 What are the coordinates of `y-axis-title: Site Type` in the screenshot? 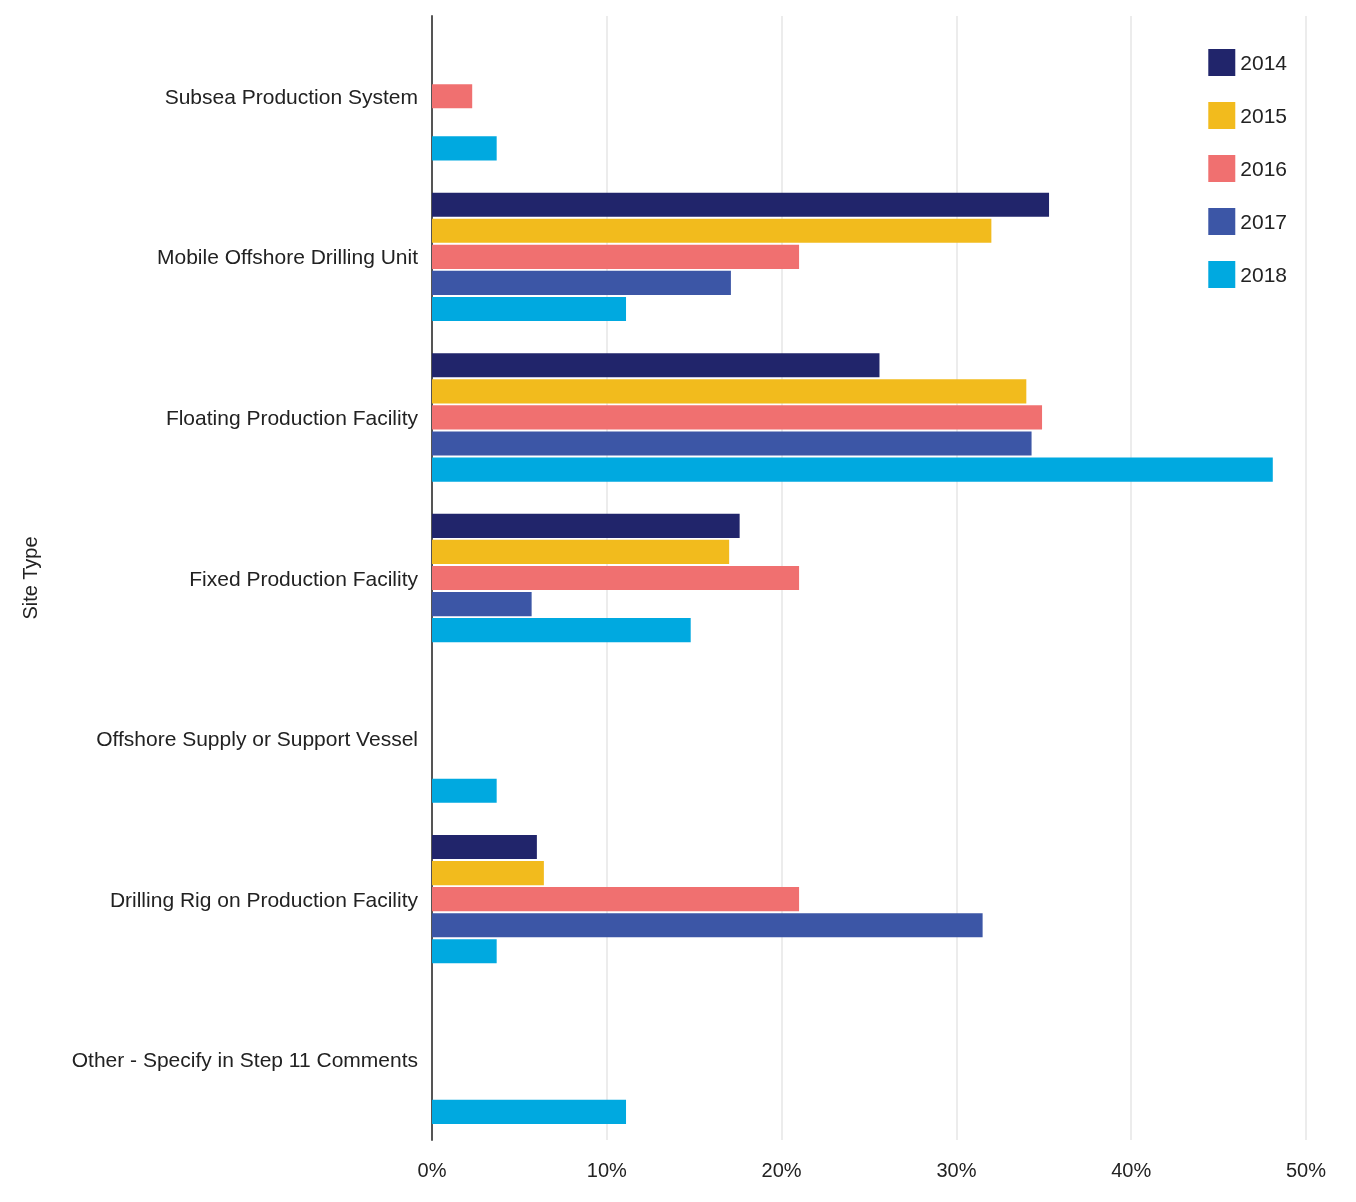 It's located at (30, 578).